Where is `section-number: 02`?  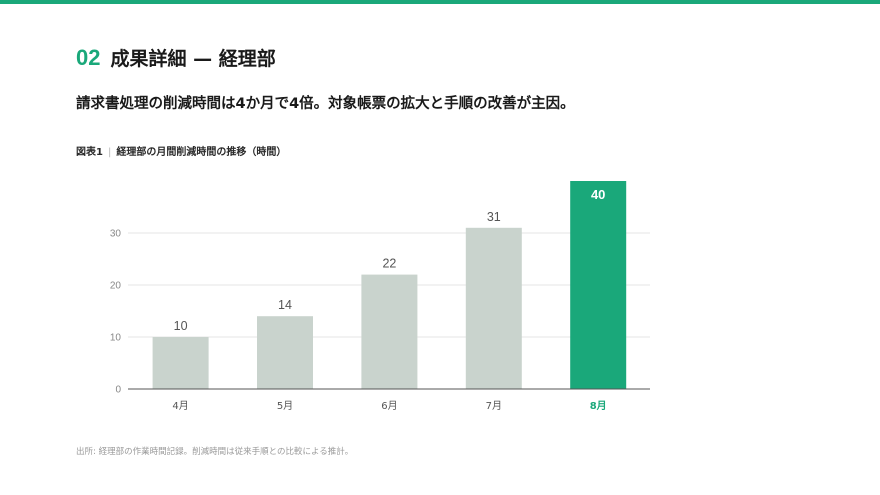
section-number: 02 is located at coordinates (88, 57).